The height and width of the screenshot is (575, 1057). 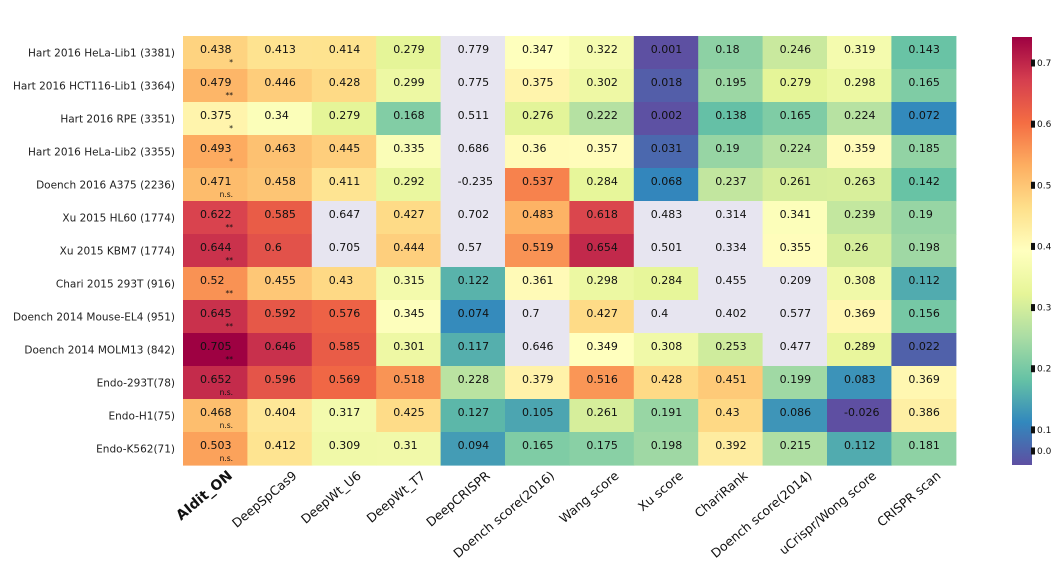 I want to click on column-label: DeepWt_T7, so click(x=395, y=497).